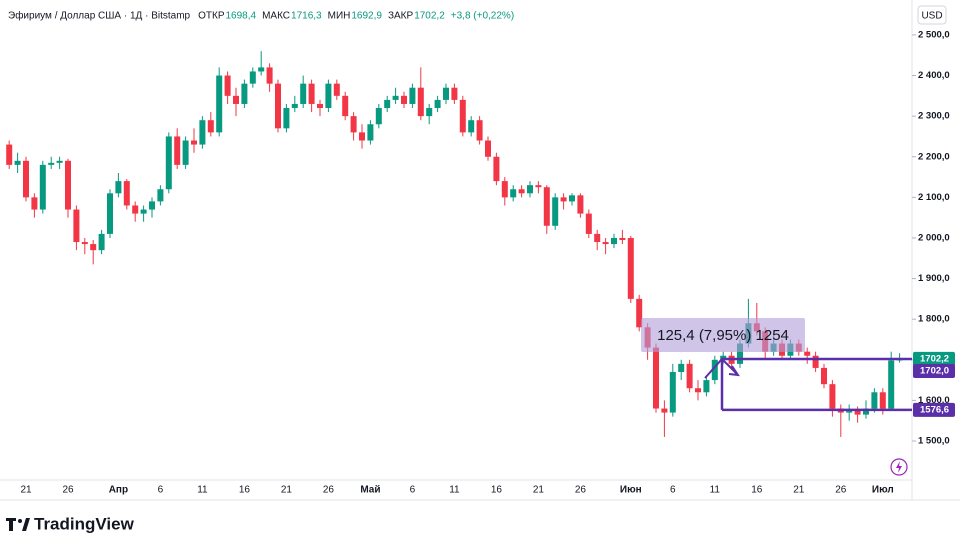  Describe the element at coordinates (18, 524) in the screenshot. I see `brand-logo` at that location.